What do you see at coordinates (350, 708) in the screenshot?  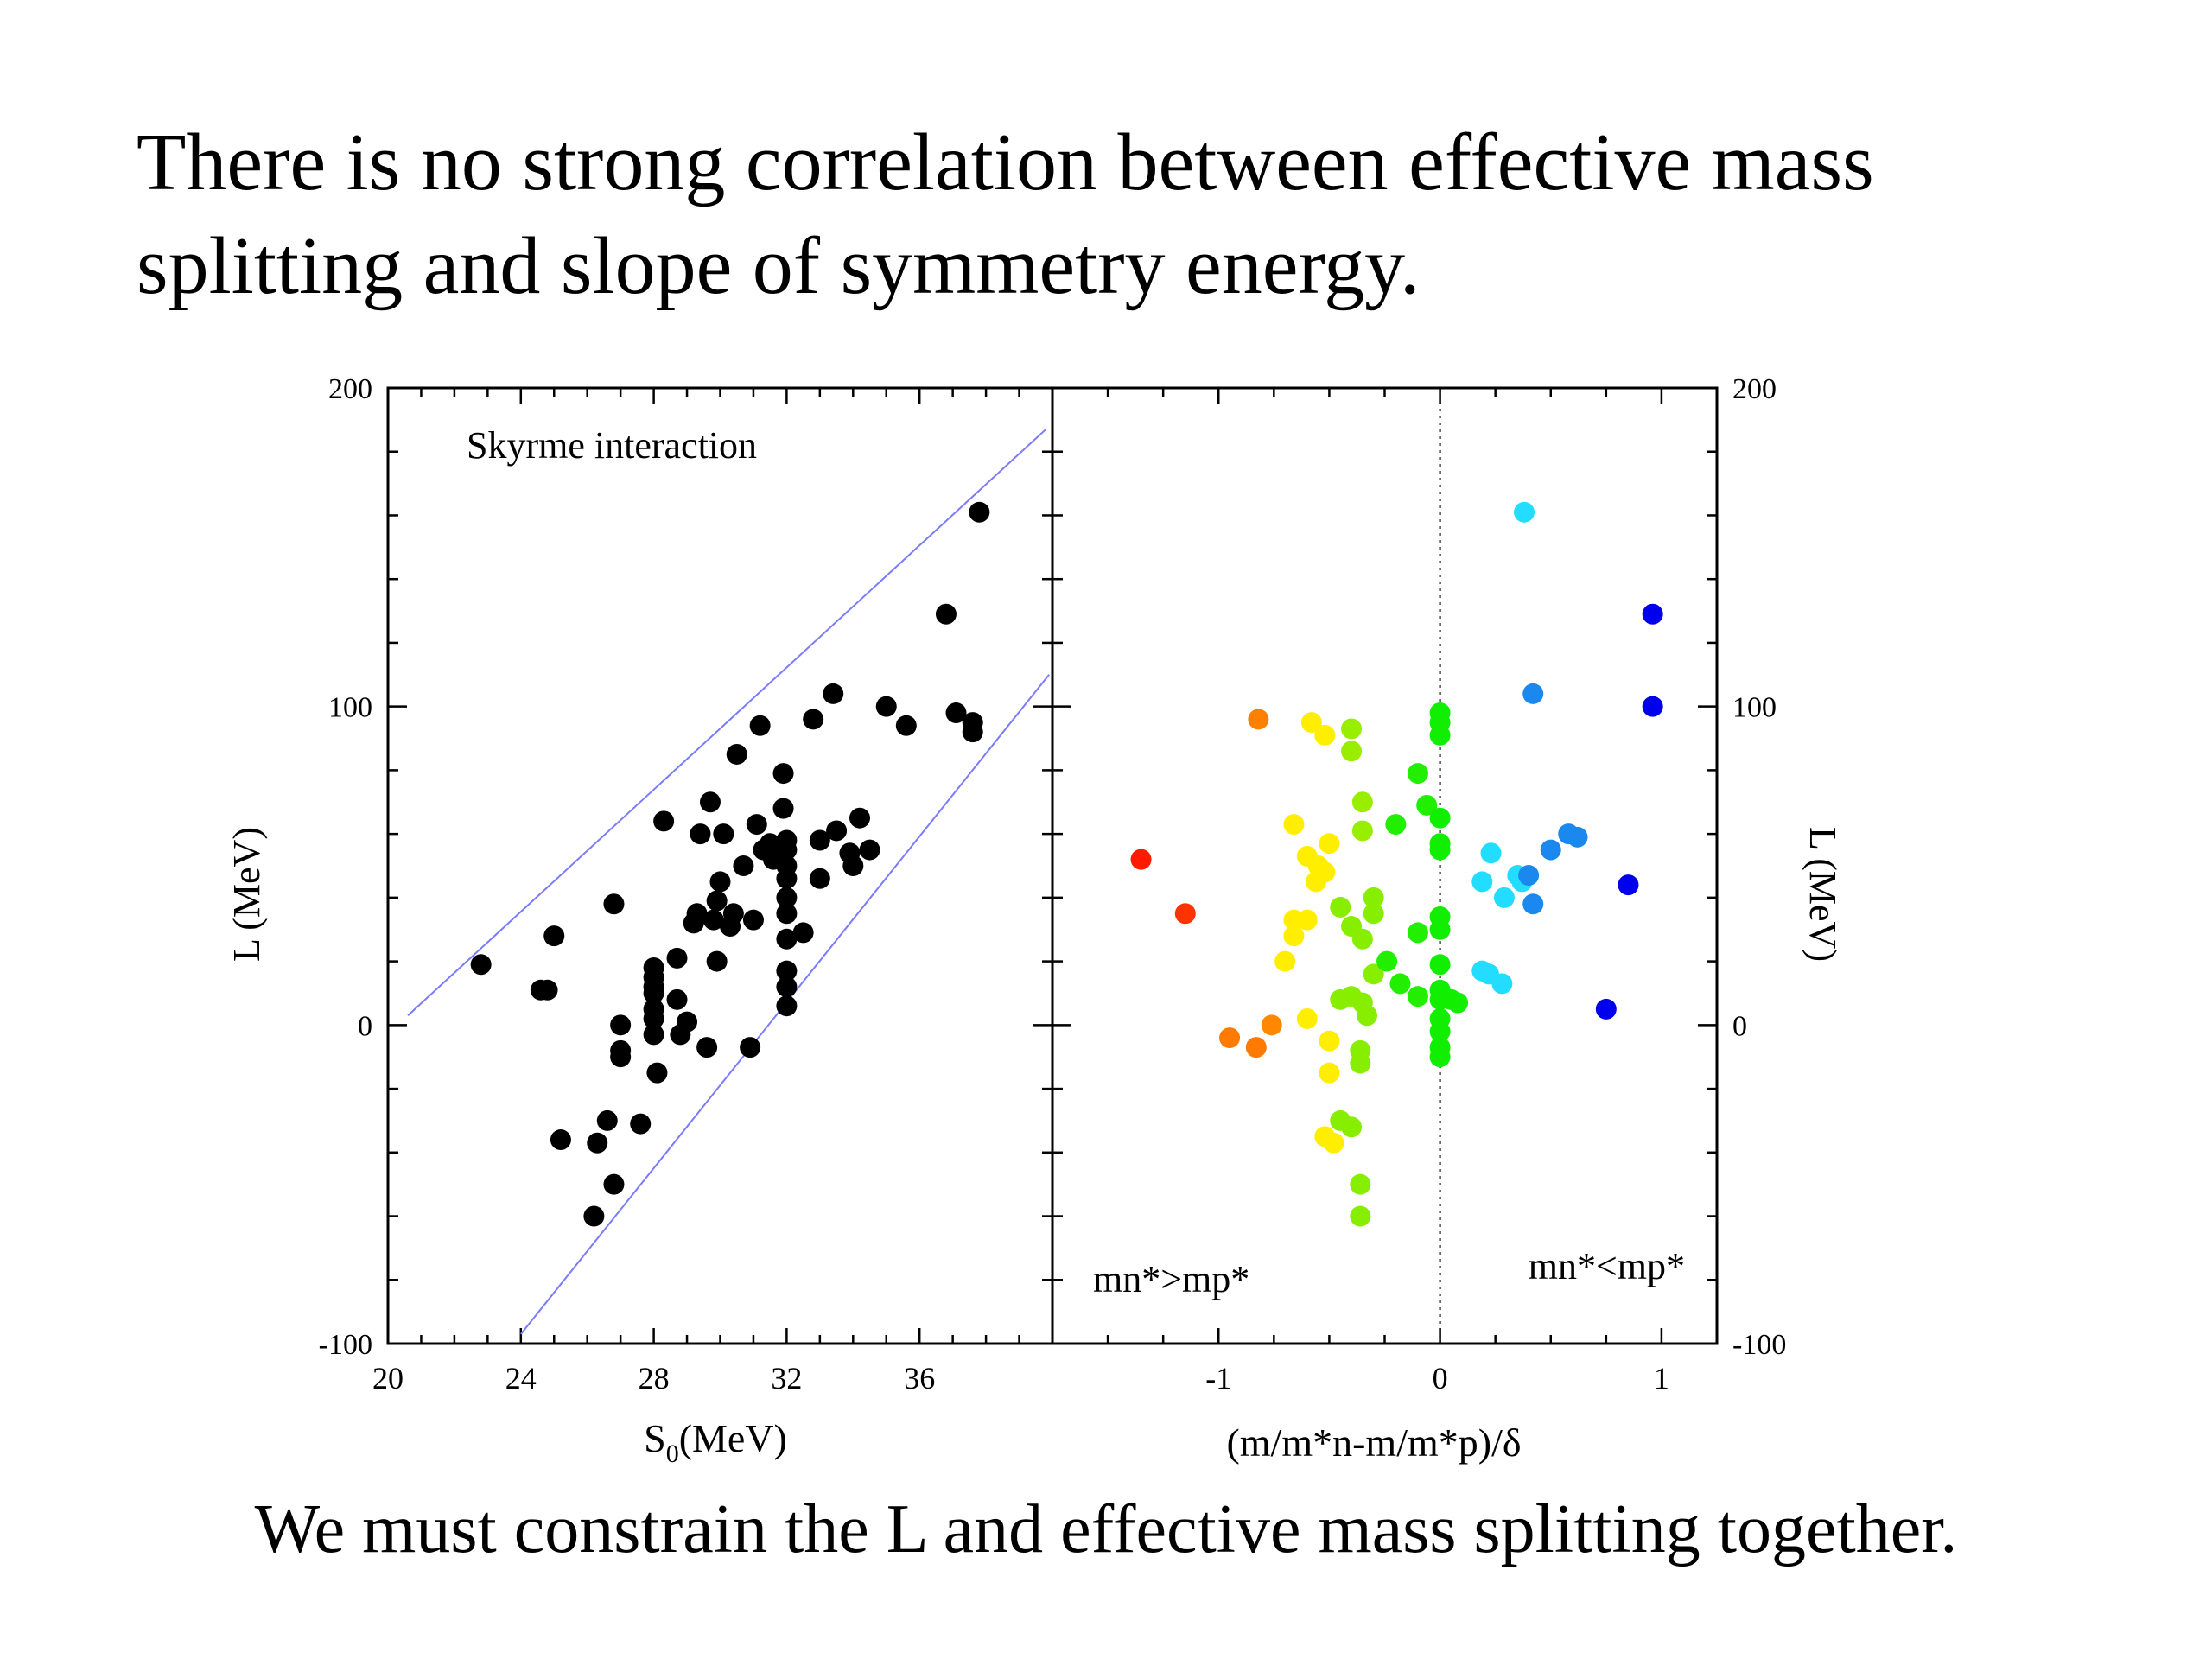 I see `left-y-tick-label: 100` at bounding box center [350, 708].